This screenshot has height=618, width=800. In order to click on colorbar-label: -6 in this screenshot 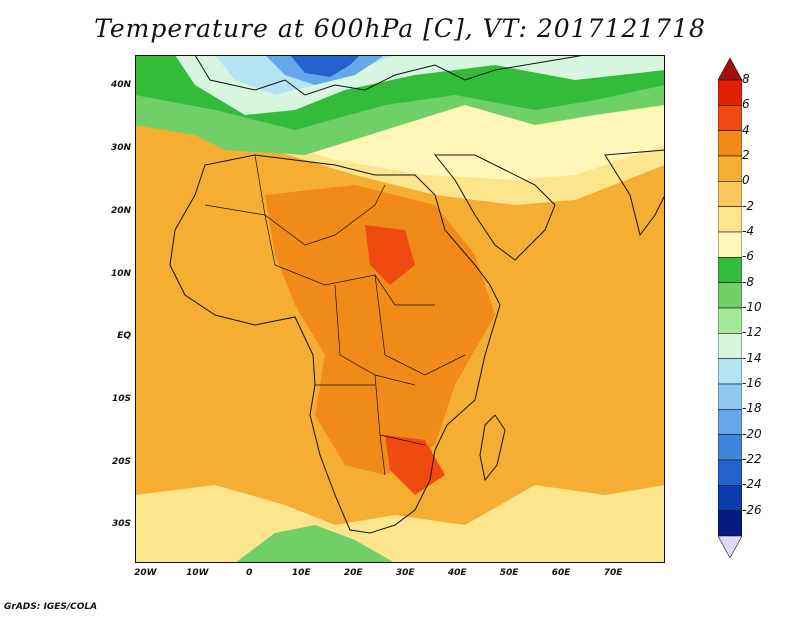, I will do `click(748, 256)`.